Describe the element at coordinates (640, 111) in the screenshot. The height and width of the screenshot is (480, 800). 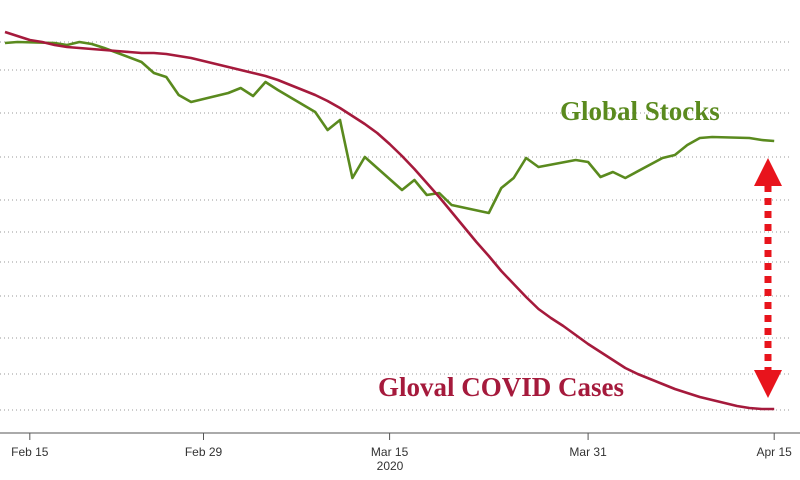
I see `stocks-annotation: Global Stocks` at that location.